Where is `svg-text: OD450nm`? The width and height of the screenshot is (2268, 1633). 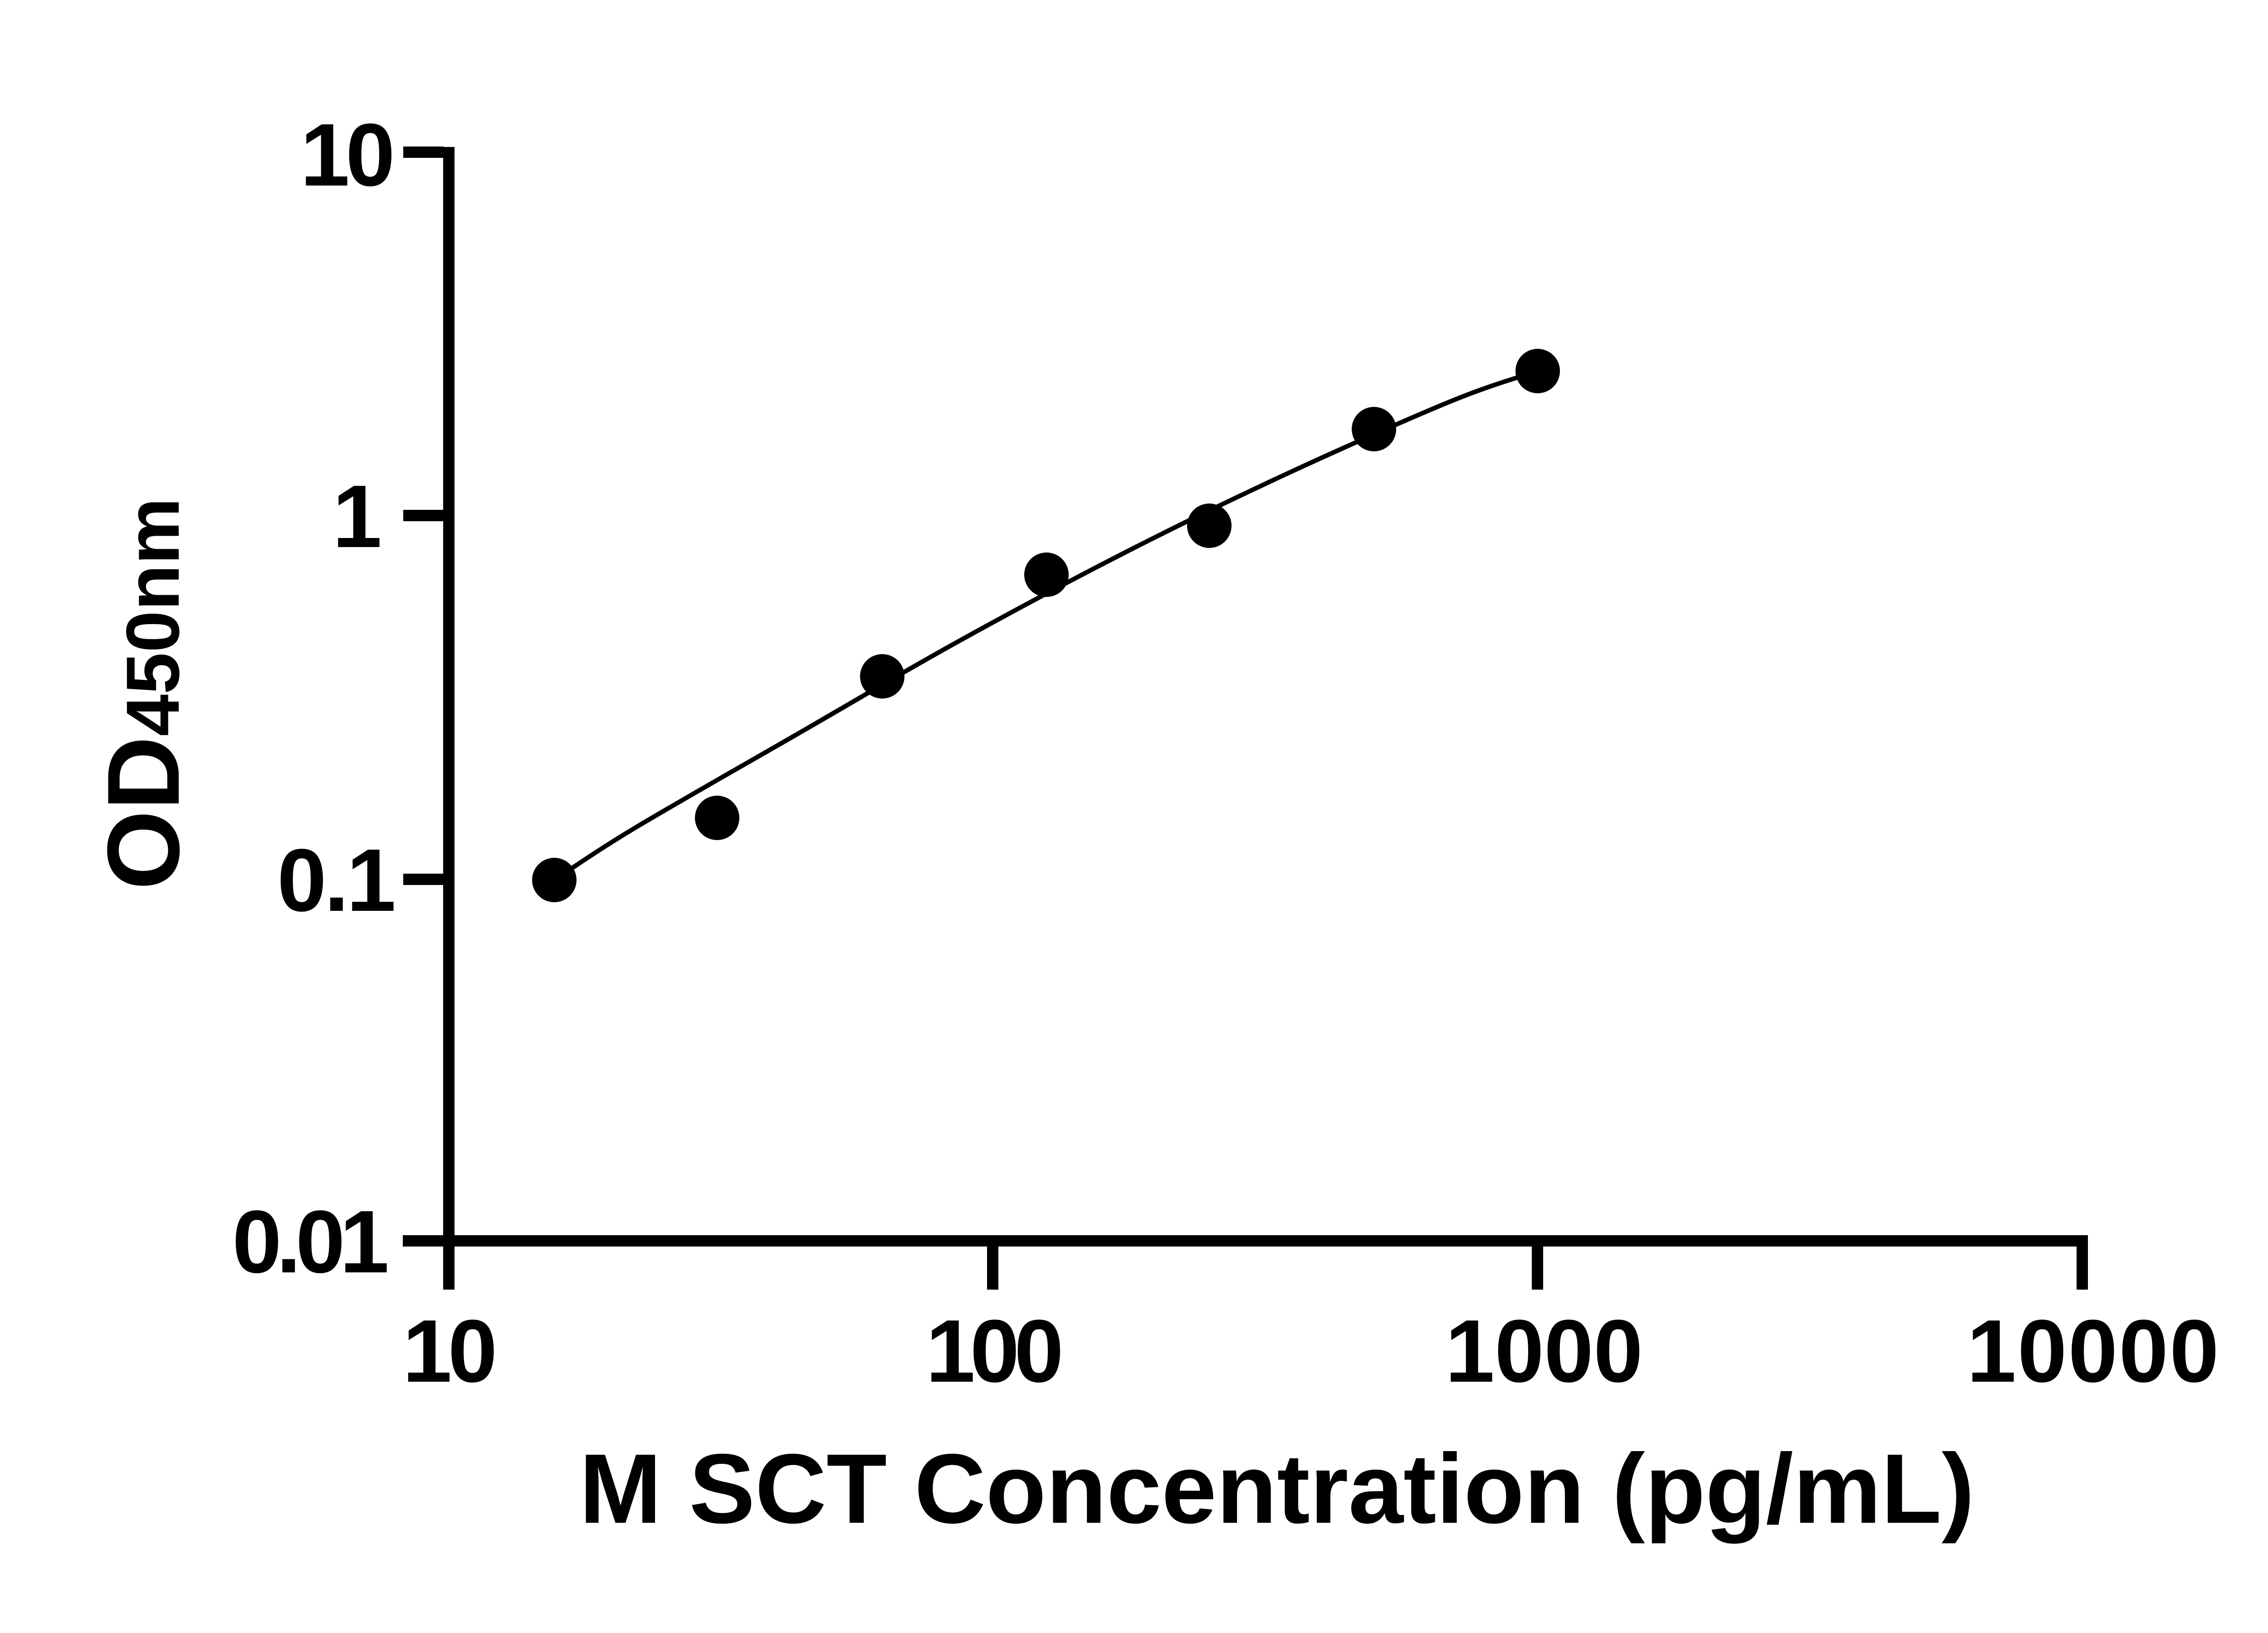 svg-text: OD450nm is located at coordinates (143, 694).